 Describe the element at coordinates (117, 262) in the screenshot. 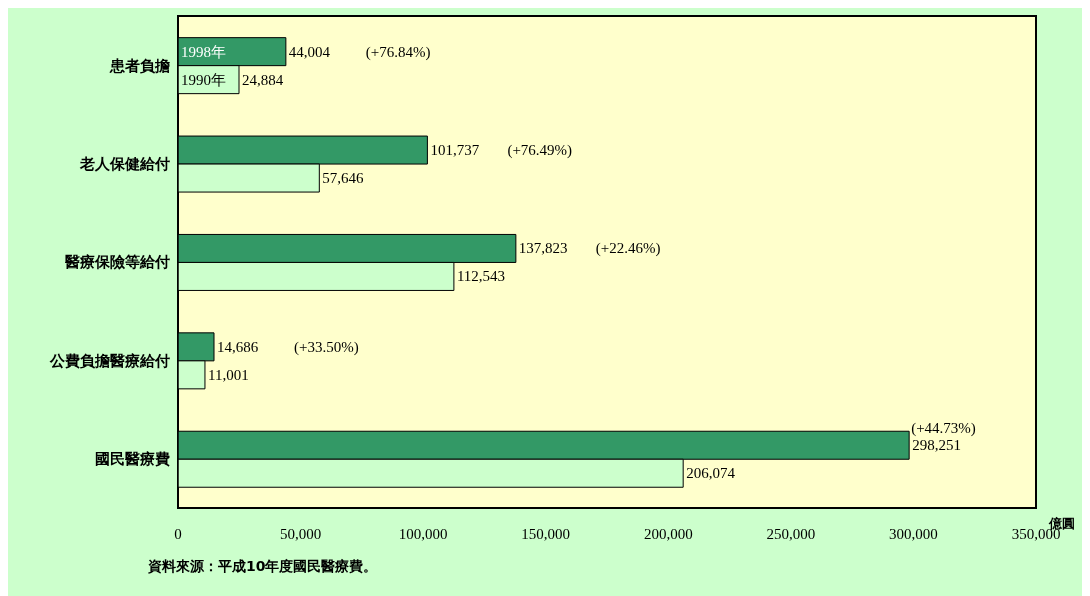

I see `y-tick-label: 醫療保險等給付` at that location.